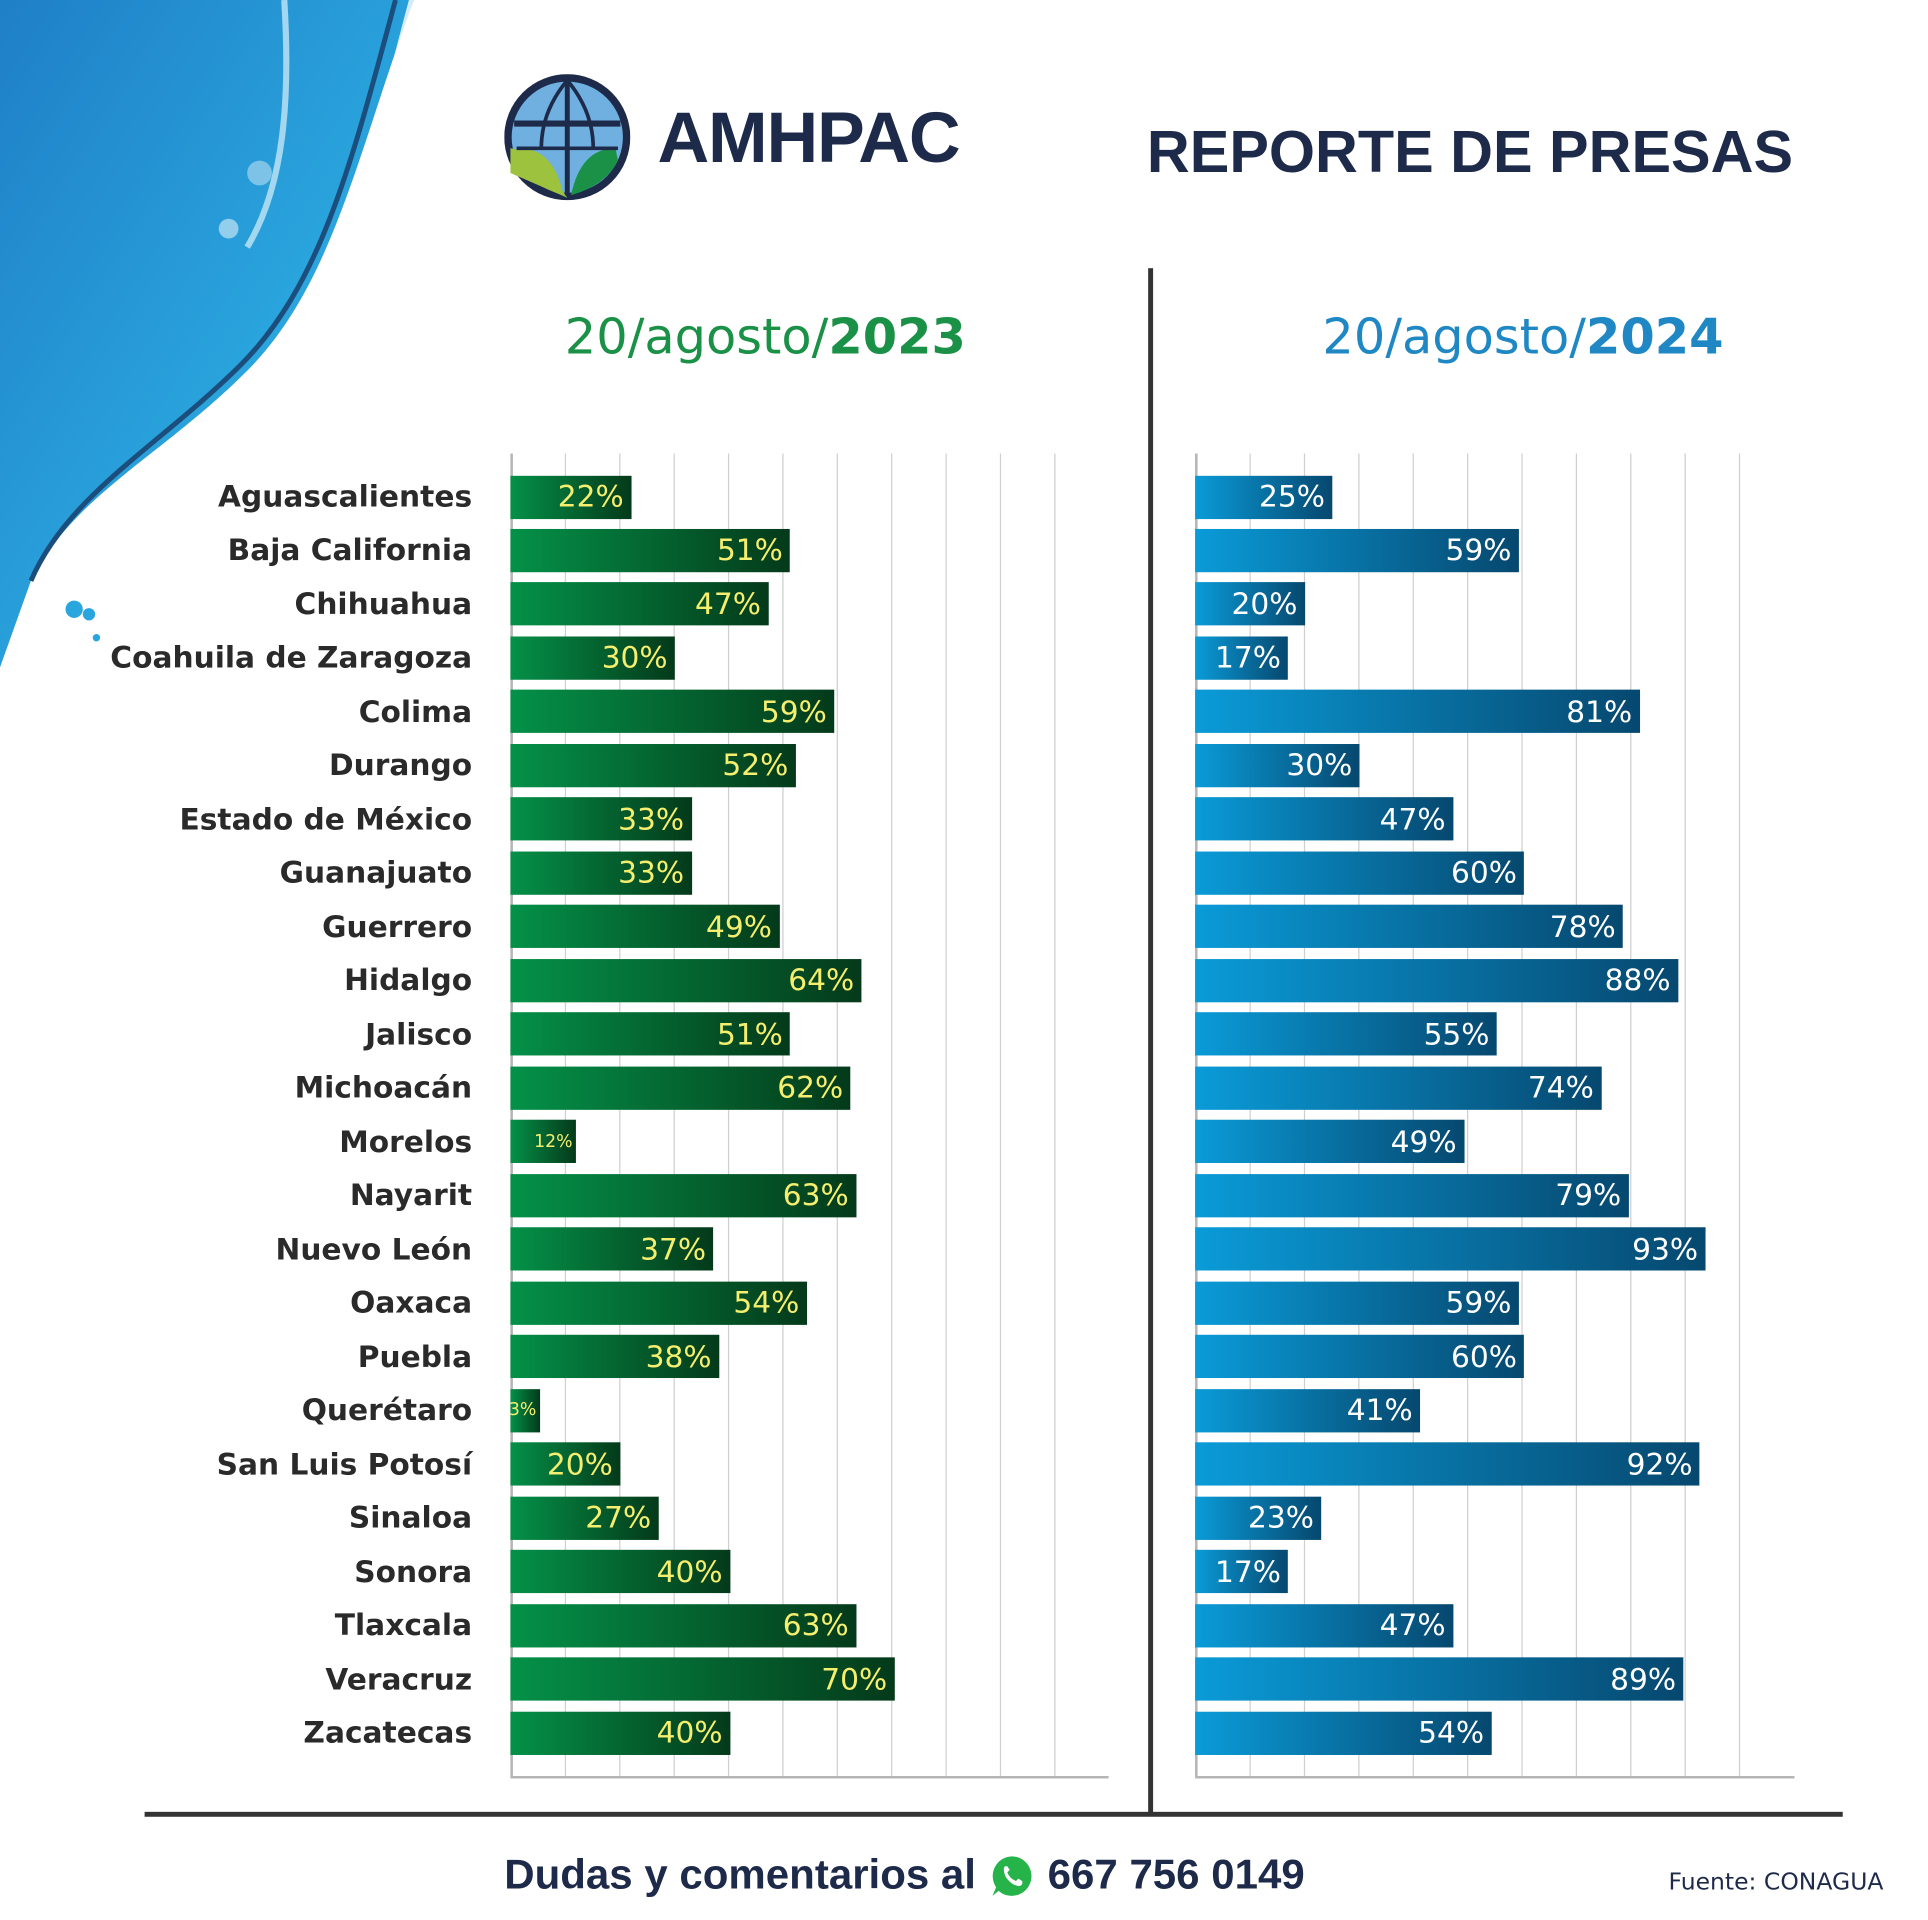 The height and width of the screenshot is (1920, 1928). What do you see at coordinates (397, 927) in the screenshot?
I see `state-label: Guerrero` at bounding box center [397, 927].